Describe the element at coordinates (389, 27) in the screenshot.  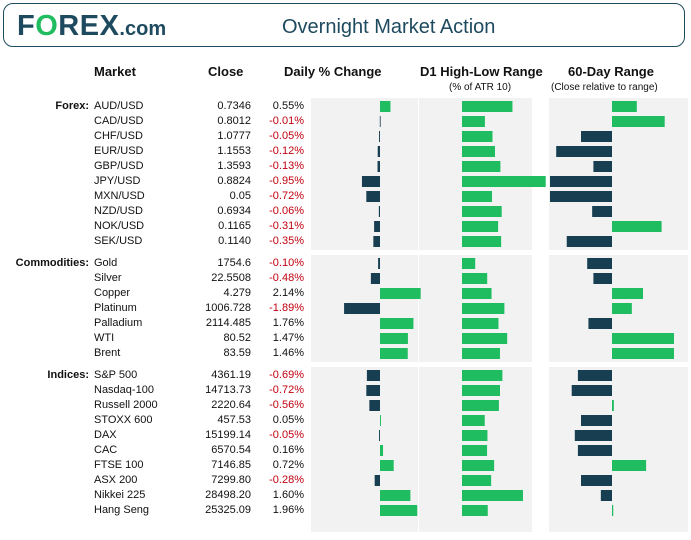
I see `page-title: Overnight Market Action` at that location.